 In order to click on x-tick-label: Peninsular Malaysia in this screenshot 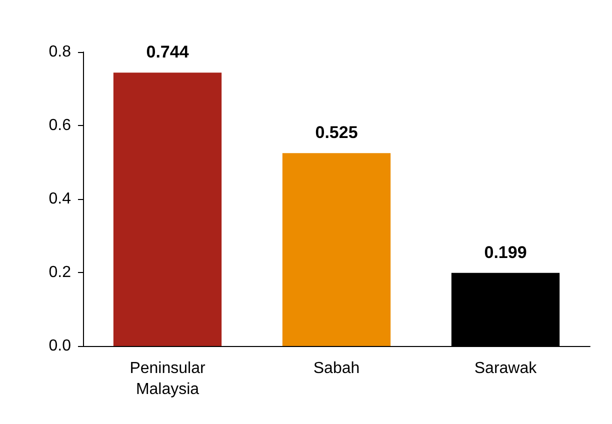, I will do `click(168, 379)`.